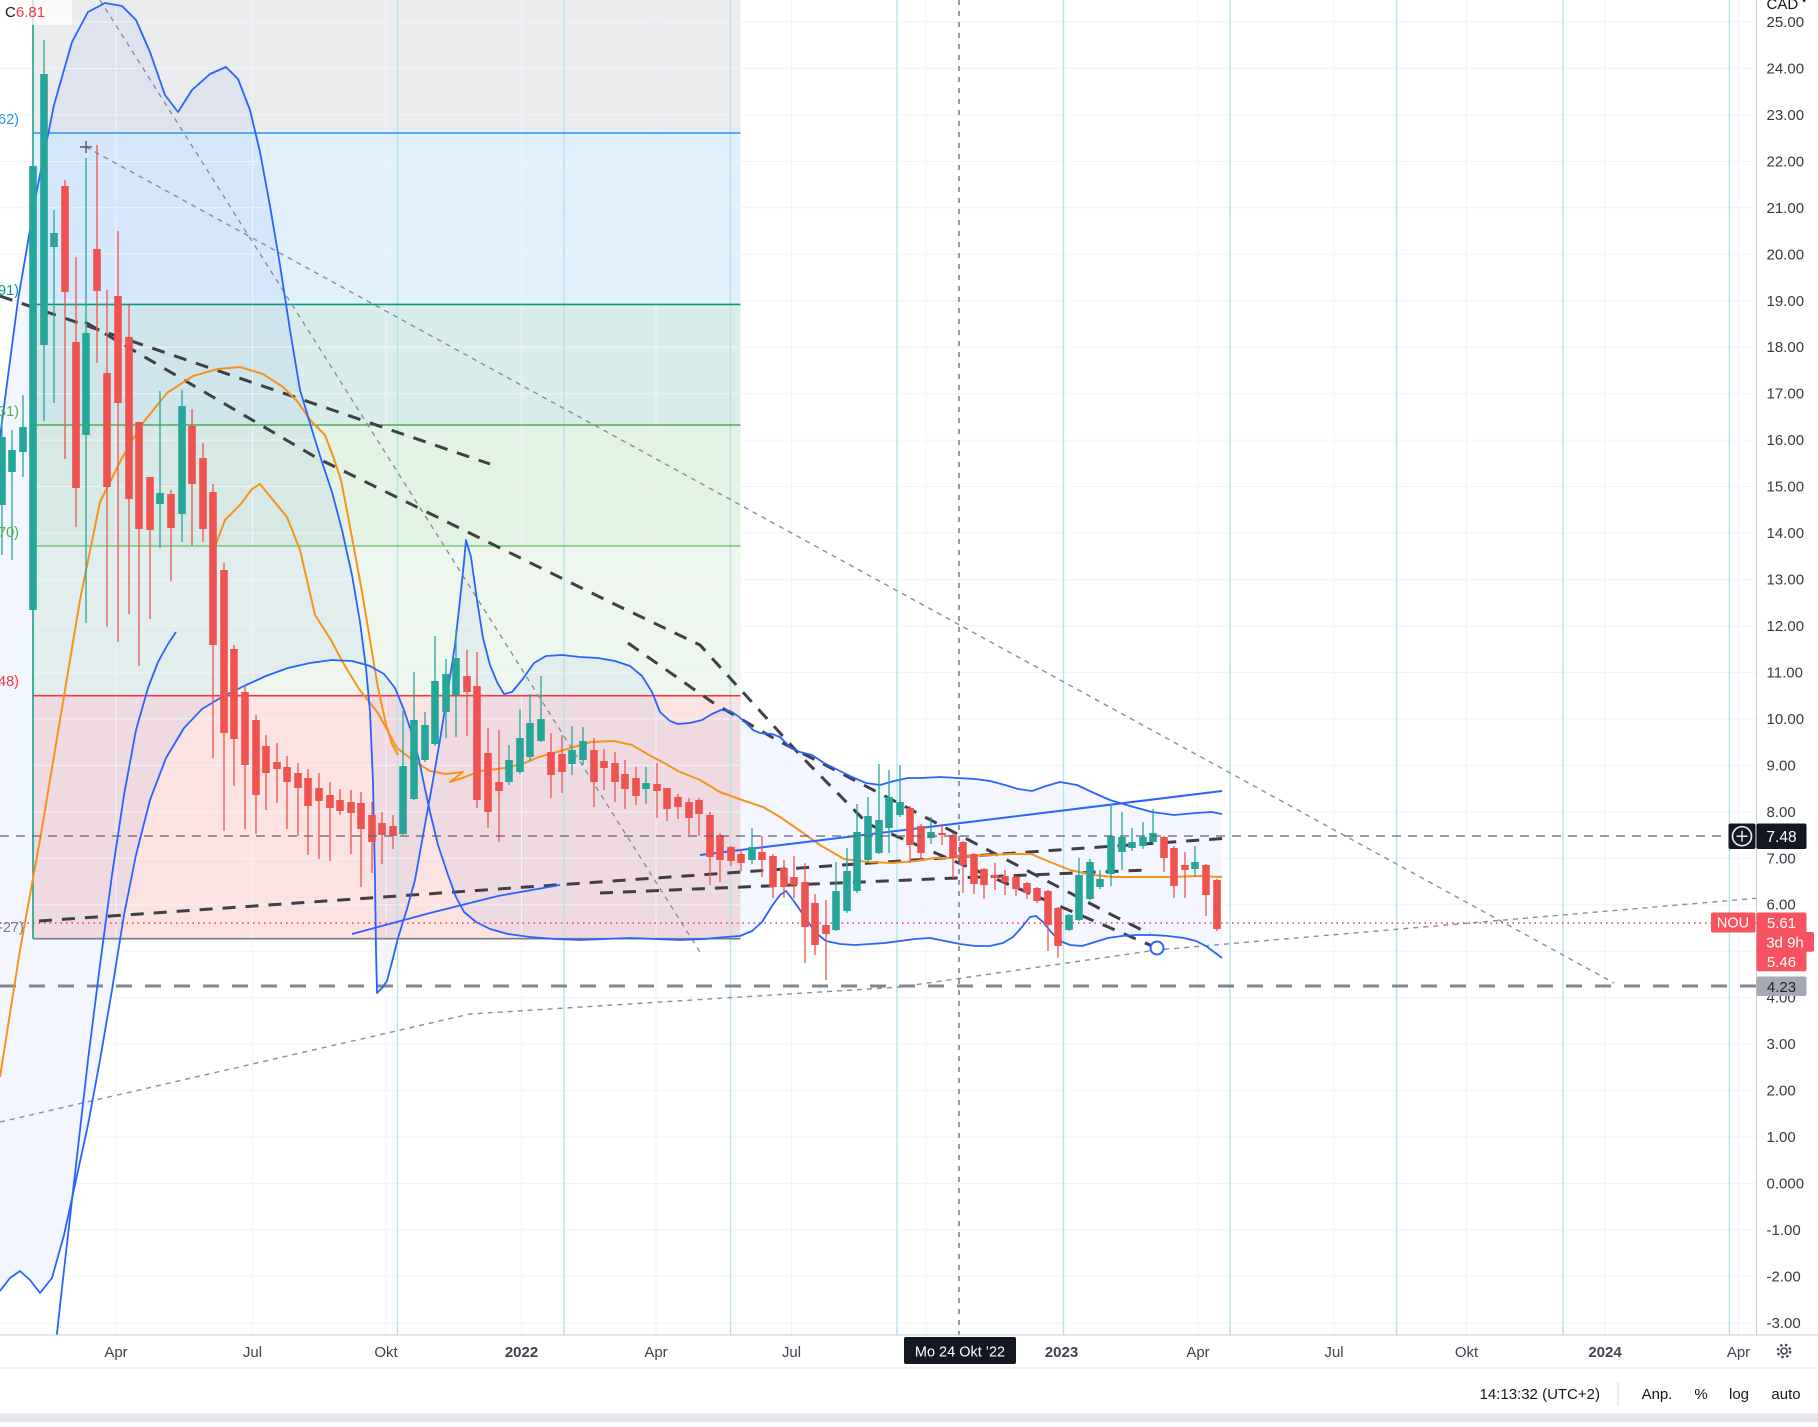 Image resolution: width=1818 pixels, height=1427 pixels. What do you see at coordinates (521, 1352) in the screenshot?
I see `svg-text: 2022` at bounding box center [521, 1352].